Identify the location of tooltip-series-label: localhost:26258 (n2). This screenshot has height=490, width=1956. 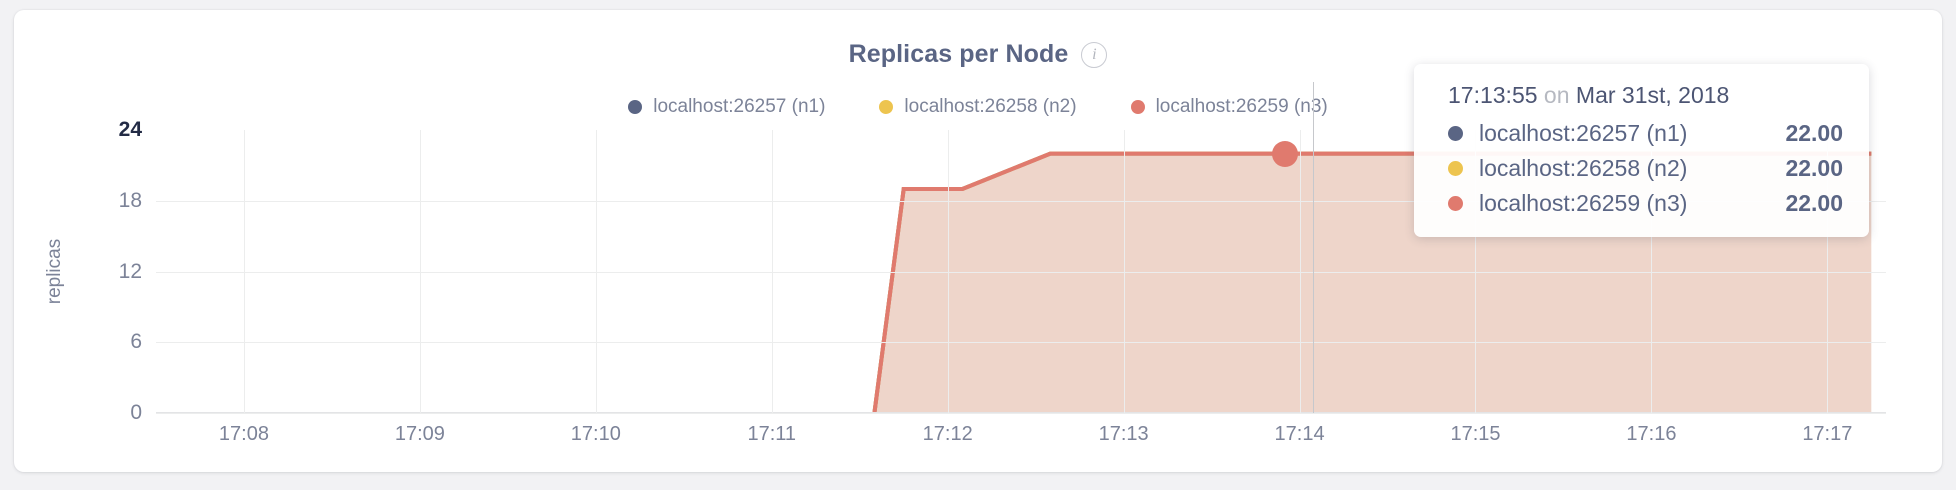
(1583, 168).